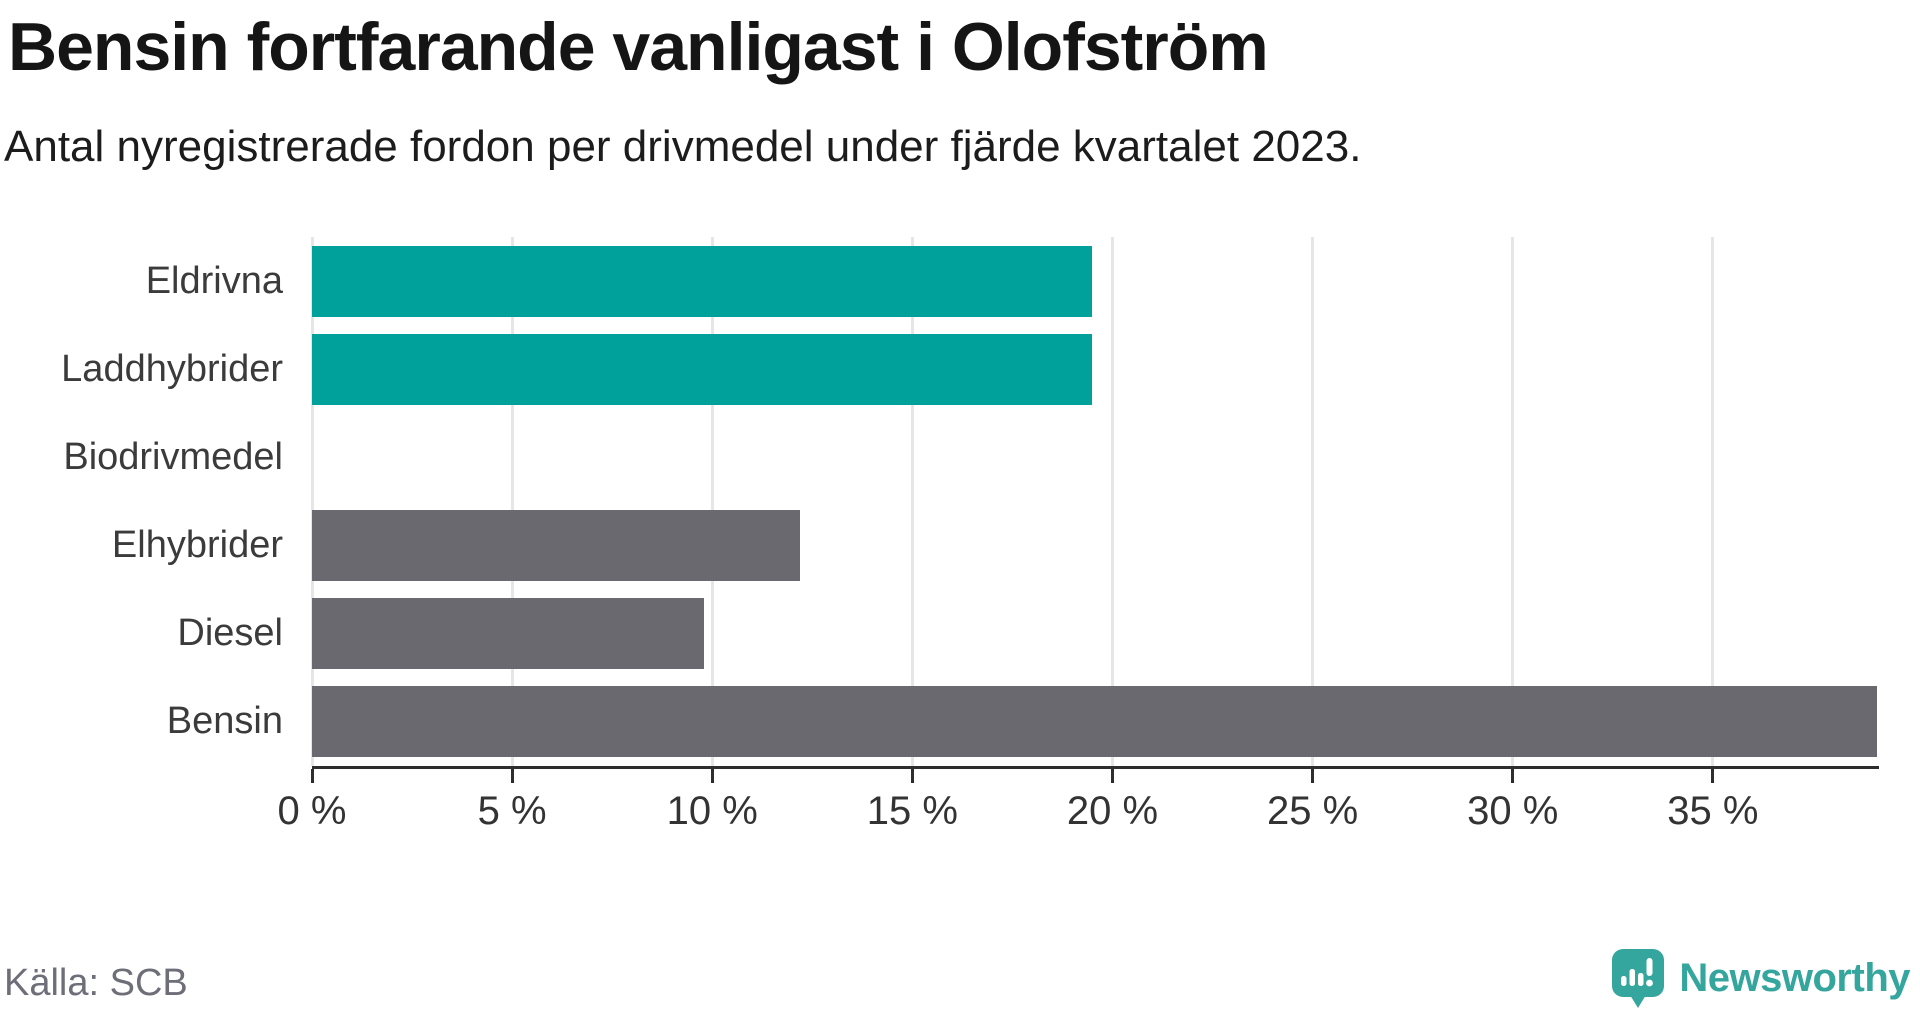 Image resolution: width=1920 pixels, height=1010 pixels. Describe the element at coordinates (172, 368) in the screenshot. I see `category-label-laddhybrider: Laddhybrider` at that location.